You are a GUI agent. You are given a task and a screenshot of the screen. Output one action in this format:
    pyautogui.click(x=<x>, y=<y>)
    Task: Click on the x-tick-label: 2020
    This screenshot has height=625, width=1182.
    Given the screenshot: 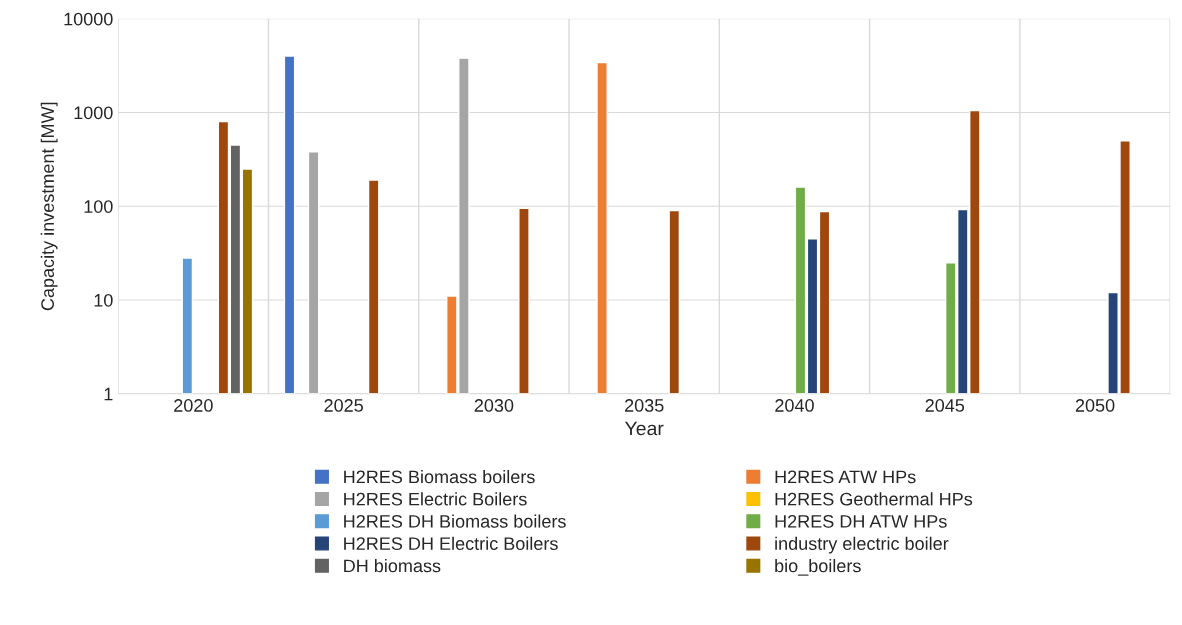 What is the action you would take?
    pyautogui.click(x=193, y=405)
    